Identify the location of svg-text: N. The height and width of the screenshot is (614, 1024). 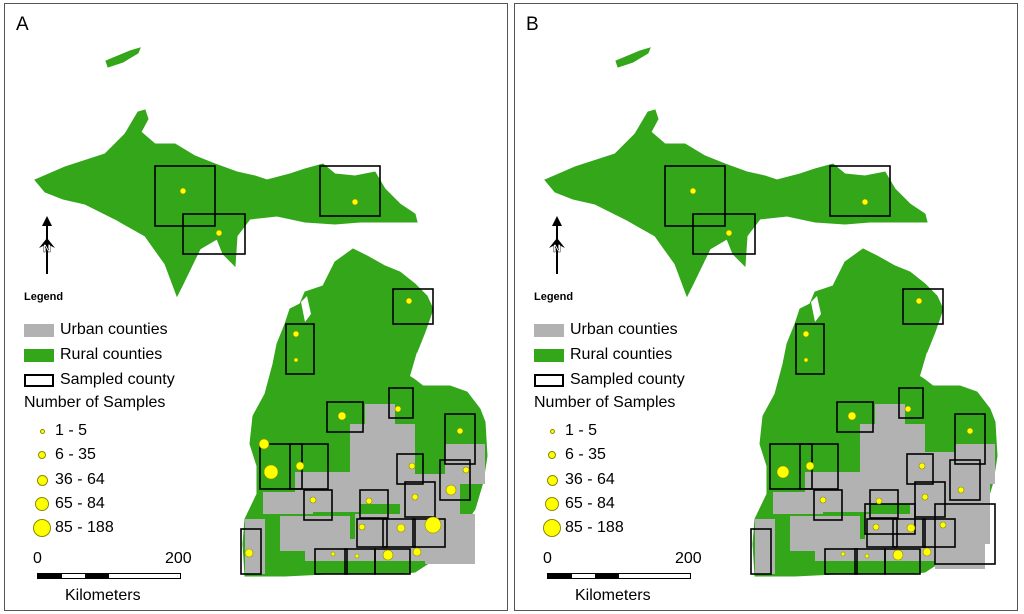
(557, 249).